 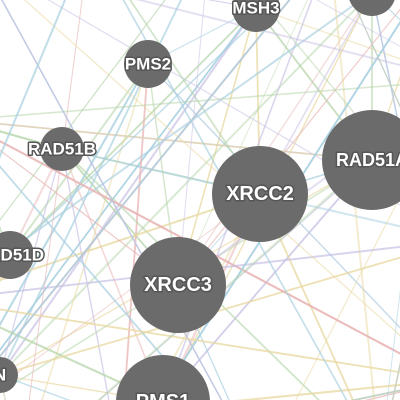 I want to click on node-label: XRCC2, so click(x=260, y=194).